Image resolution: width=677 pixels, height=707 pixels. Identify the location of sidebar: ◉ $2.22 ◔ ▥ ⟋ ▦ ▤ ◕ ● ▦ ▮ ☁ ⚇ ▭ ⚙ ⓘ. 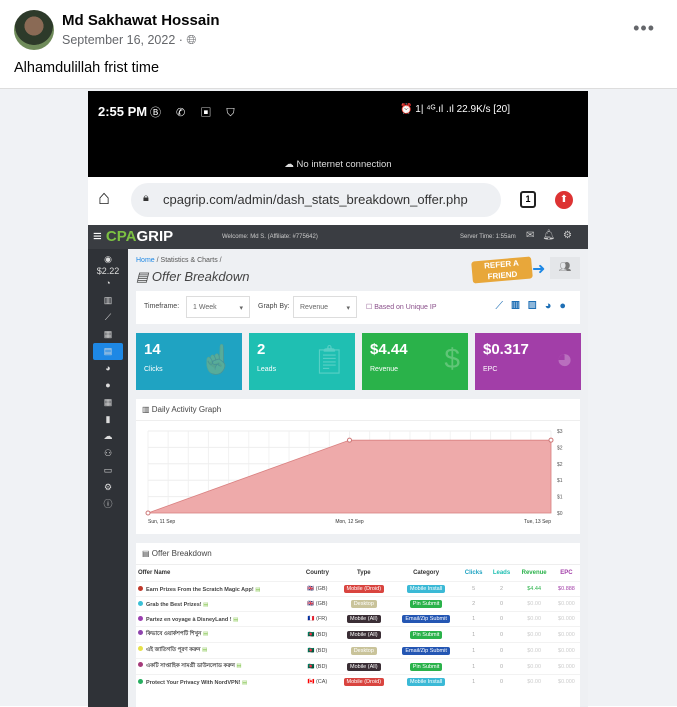
(108, 478).